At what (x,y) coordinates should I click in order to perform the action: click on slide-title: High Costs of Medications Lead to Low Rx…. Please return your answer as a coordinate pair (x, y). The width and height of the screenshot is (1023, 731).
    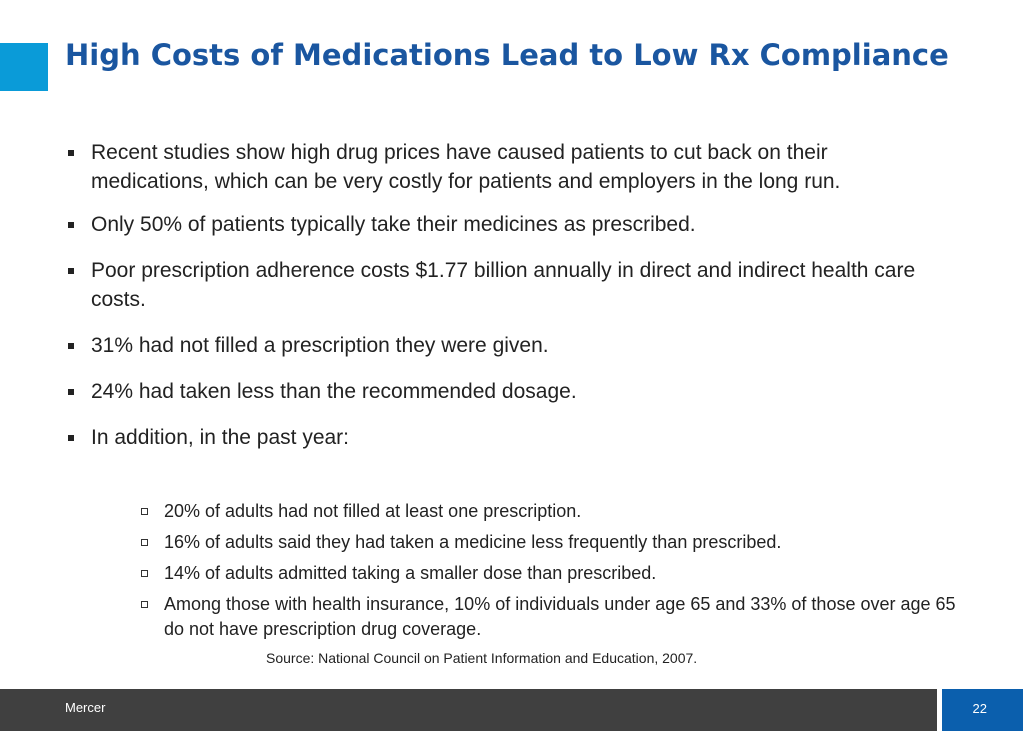
    Looking at the image, I should click on (507, 55).